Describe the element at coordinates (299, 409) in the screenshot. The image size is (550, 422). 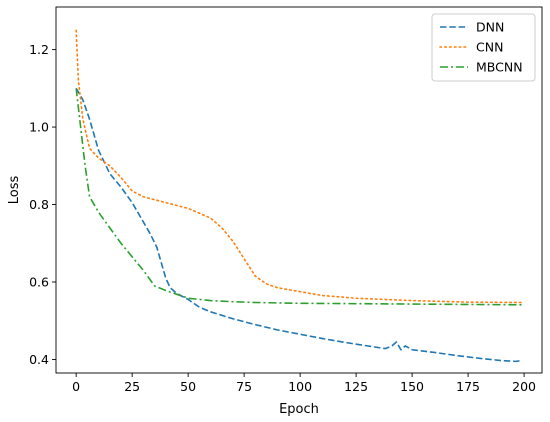
I see `x-axis-label: Epoch` at that location.